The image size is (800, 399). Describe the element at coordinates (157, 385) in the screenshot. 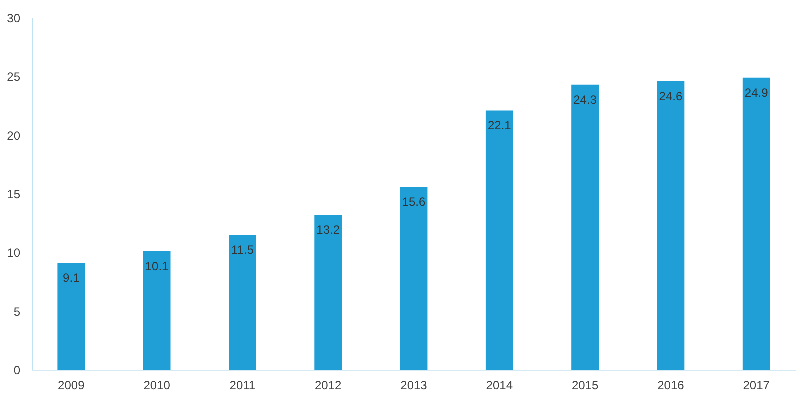

I see `x-tick-label: 2010` at that location.